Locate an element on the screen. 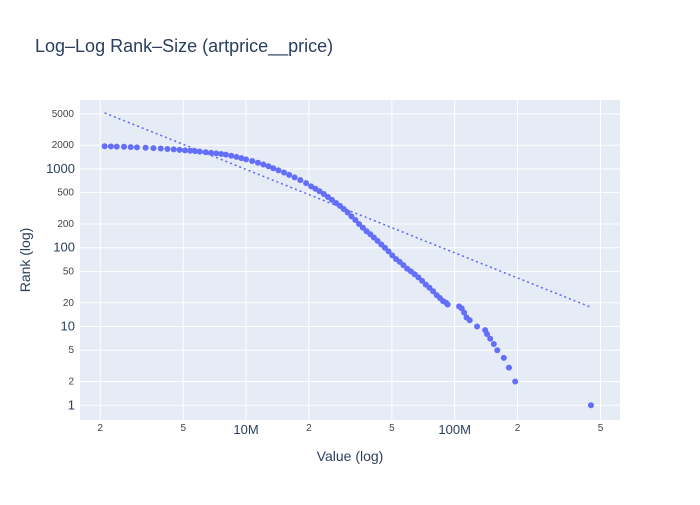 The width and height of the screenshot is (700, 505). y-tick-label-3: 10 is located at coordinates (68, 325).